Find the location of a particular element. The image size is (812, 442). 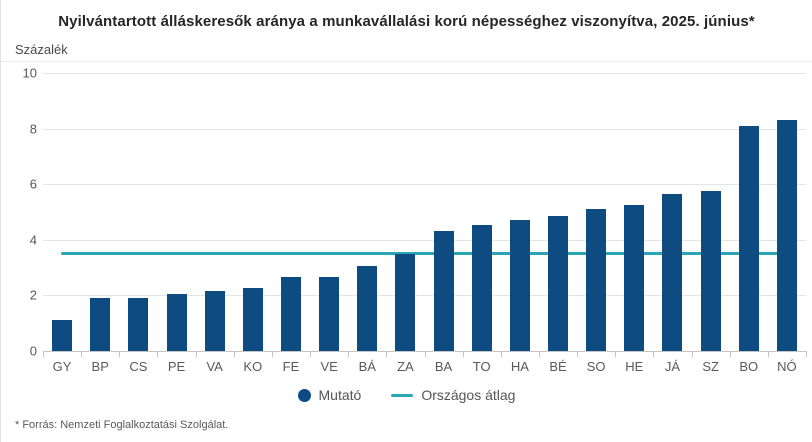

y-axis-unit-label: Százalék is located at coordinates (41, 49).